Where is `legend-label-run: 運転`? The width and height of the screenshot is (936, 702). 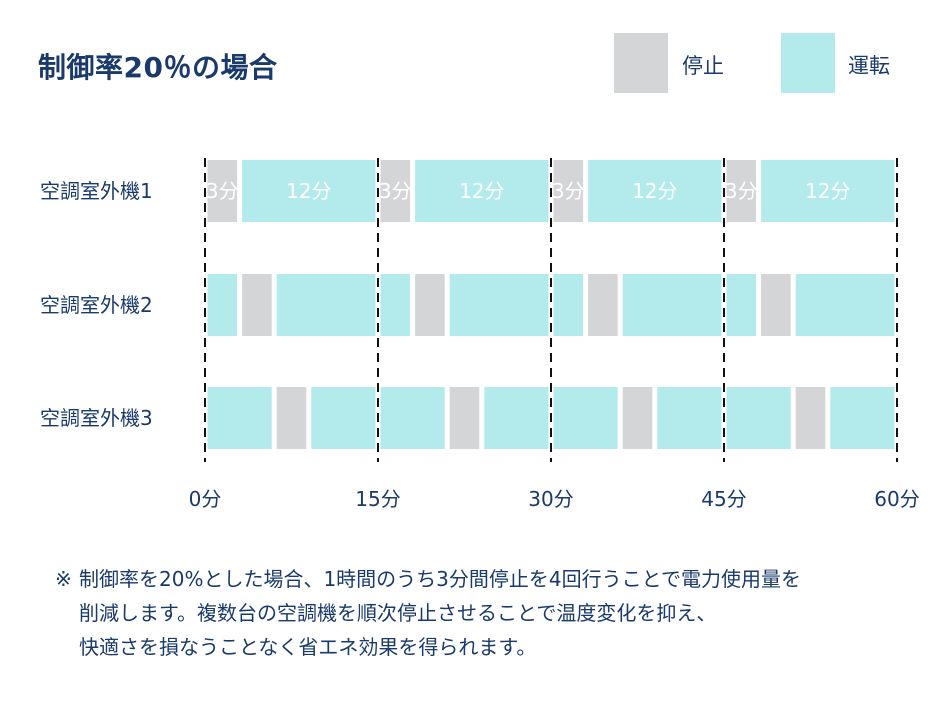 legend-label-run: 運転 is located at coordinates (869, 66).